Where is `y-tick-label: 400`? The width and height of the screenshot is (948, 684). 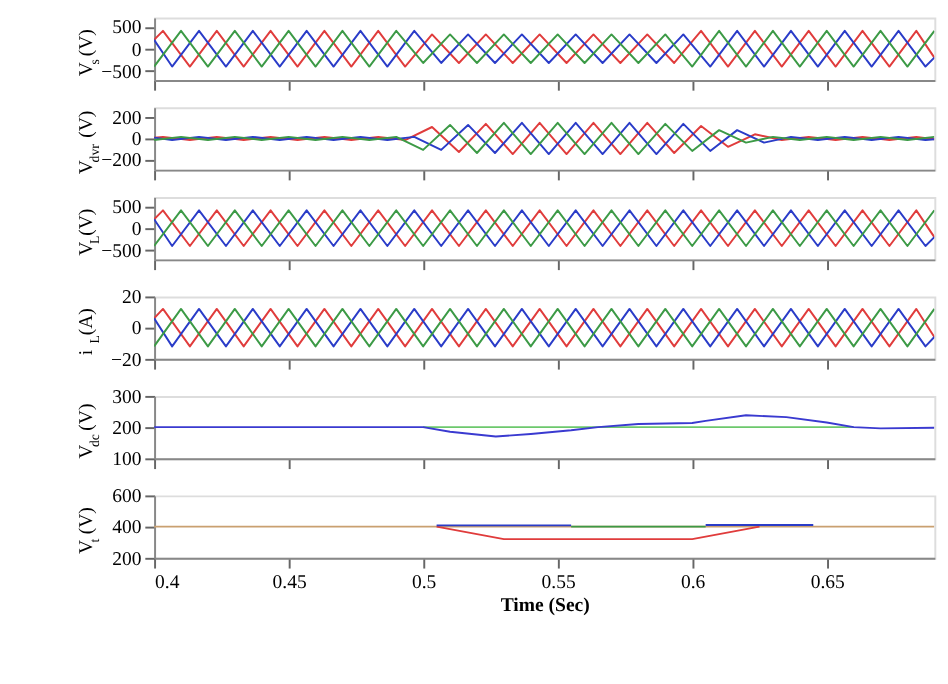 y-tick-label: 400 is located at coordinates (127, 528).